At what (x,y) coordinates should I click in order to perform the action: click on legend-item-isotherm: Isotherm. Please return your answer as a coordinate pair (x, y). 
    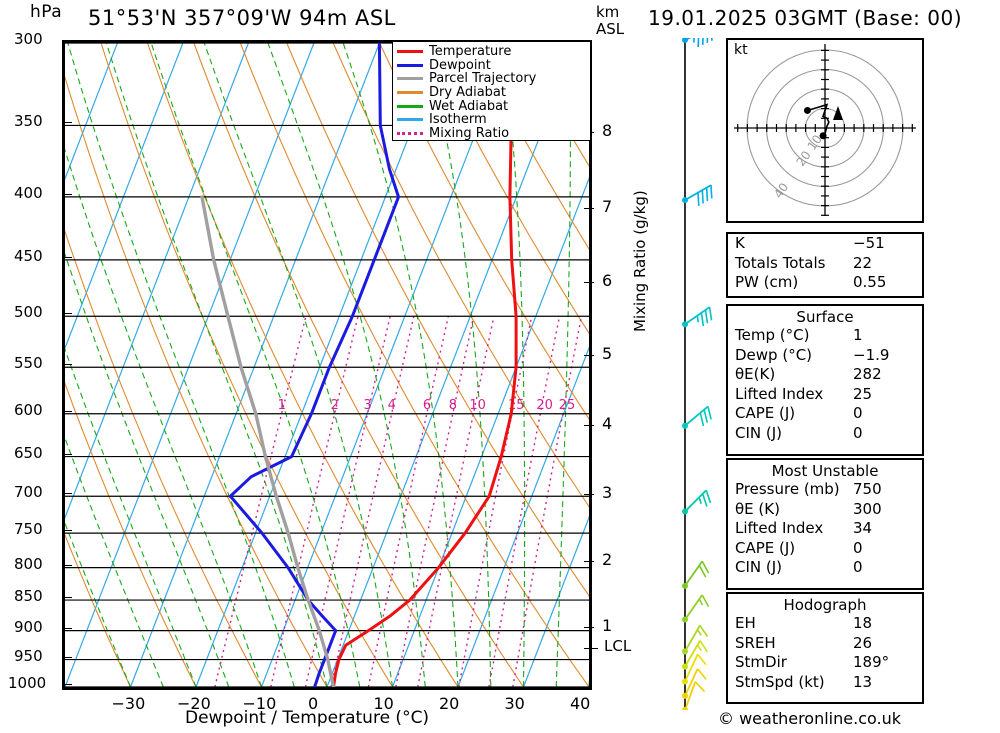
    Looking at the image, I should click on (491, 120).